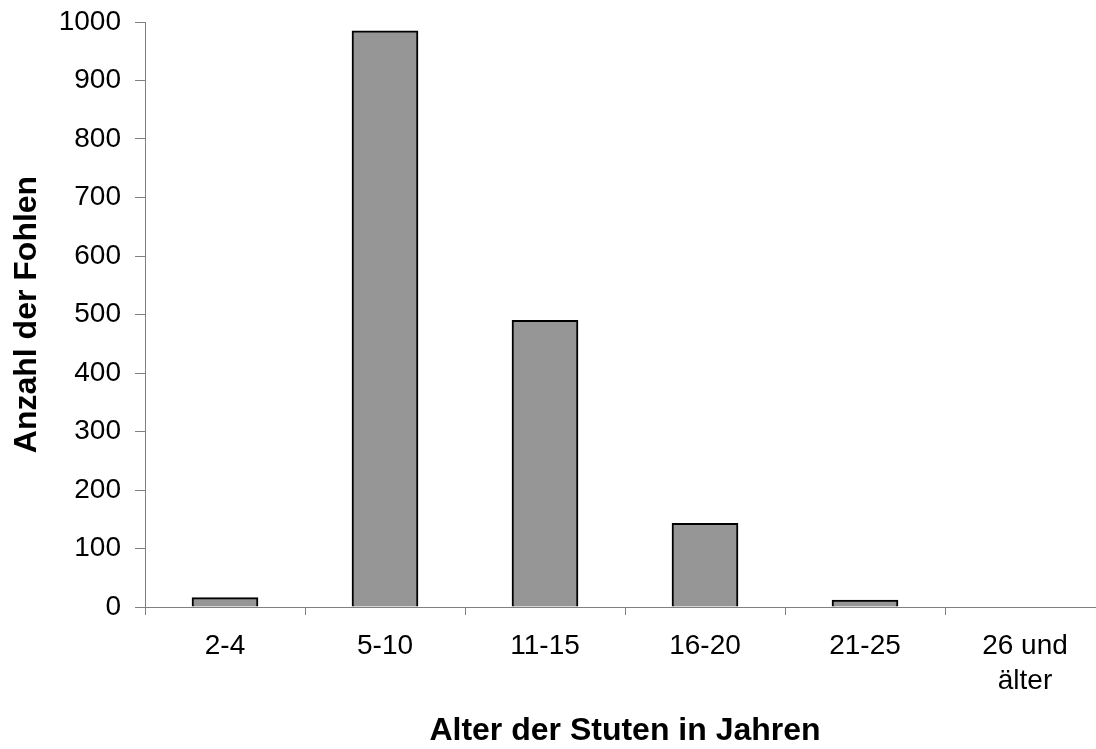 Image resolution: width=1096 pixels, height=749 pixels. Describe the element at coordinates (97, 371) in the screenshot. I see `y-tick-label: 400` at that location.